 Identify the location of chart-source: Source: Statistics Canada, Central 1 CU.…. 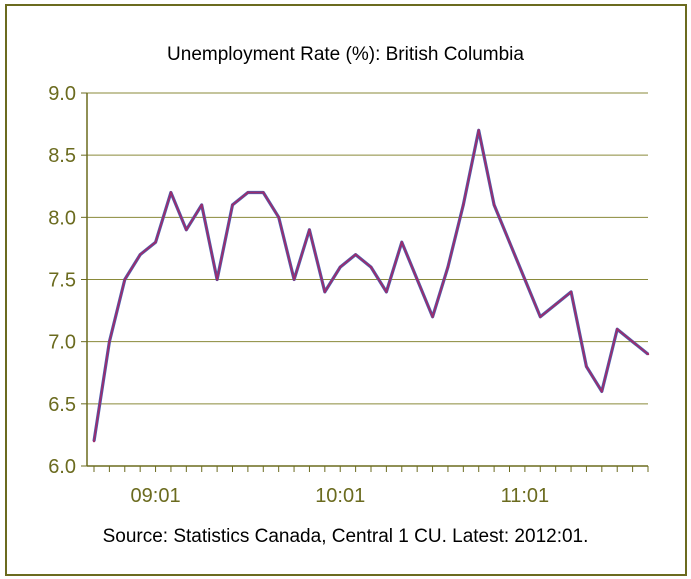
(345, 536).